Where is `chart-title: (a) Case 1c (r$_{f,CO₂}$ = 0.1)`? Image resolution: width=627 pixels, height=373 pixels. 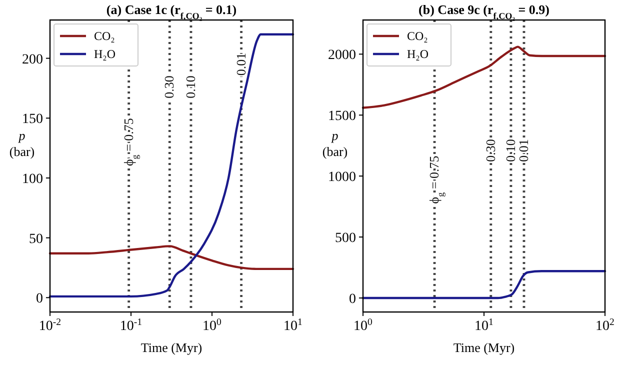
chart-title: (a) Case 1c (r$_{f,CO₂}$ = 0.1) is located at coordinates (171, 11).